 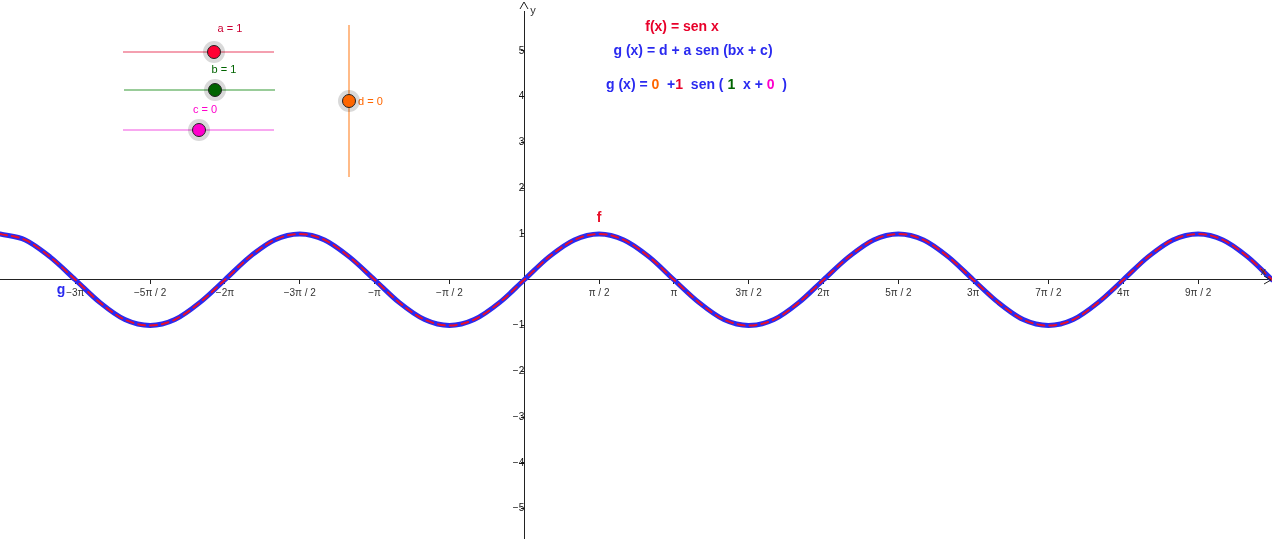 What do you see at coordinates (300, 292) in the screenshot?
I see `x-tick-label: −3π / 2` at bounding box center [300, 292].